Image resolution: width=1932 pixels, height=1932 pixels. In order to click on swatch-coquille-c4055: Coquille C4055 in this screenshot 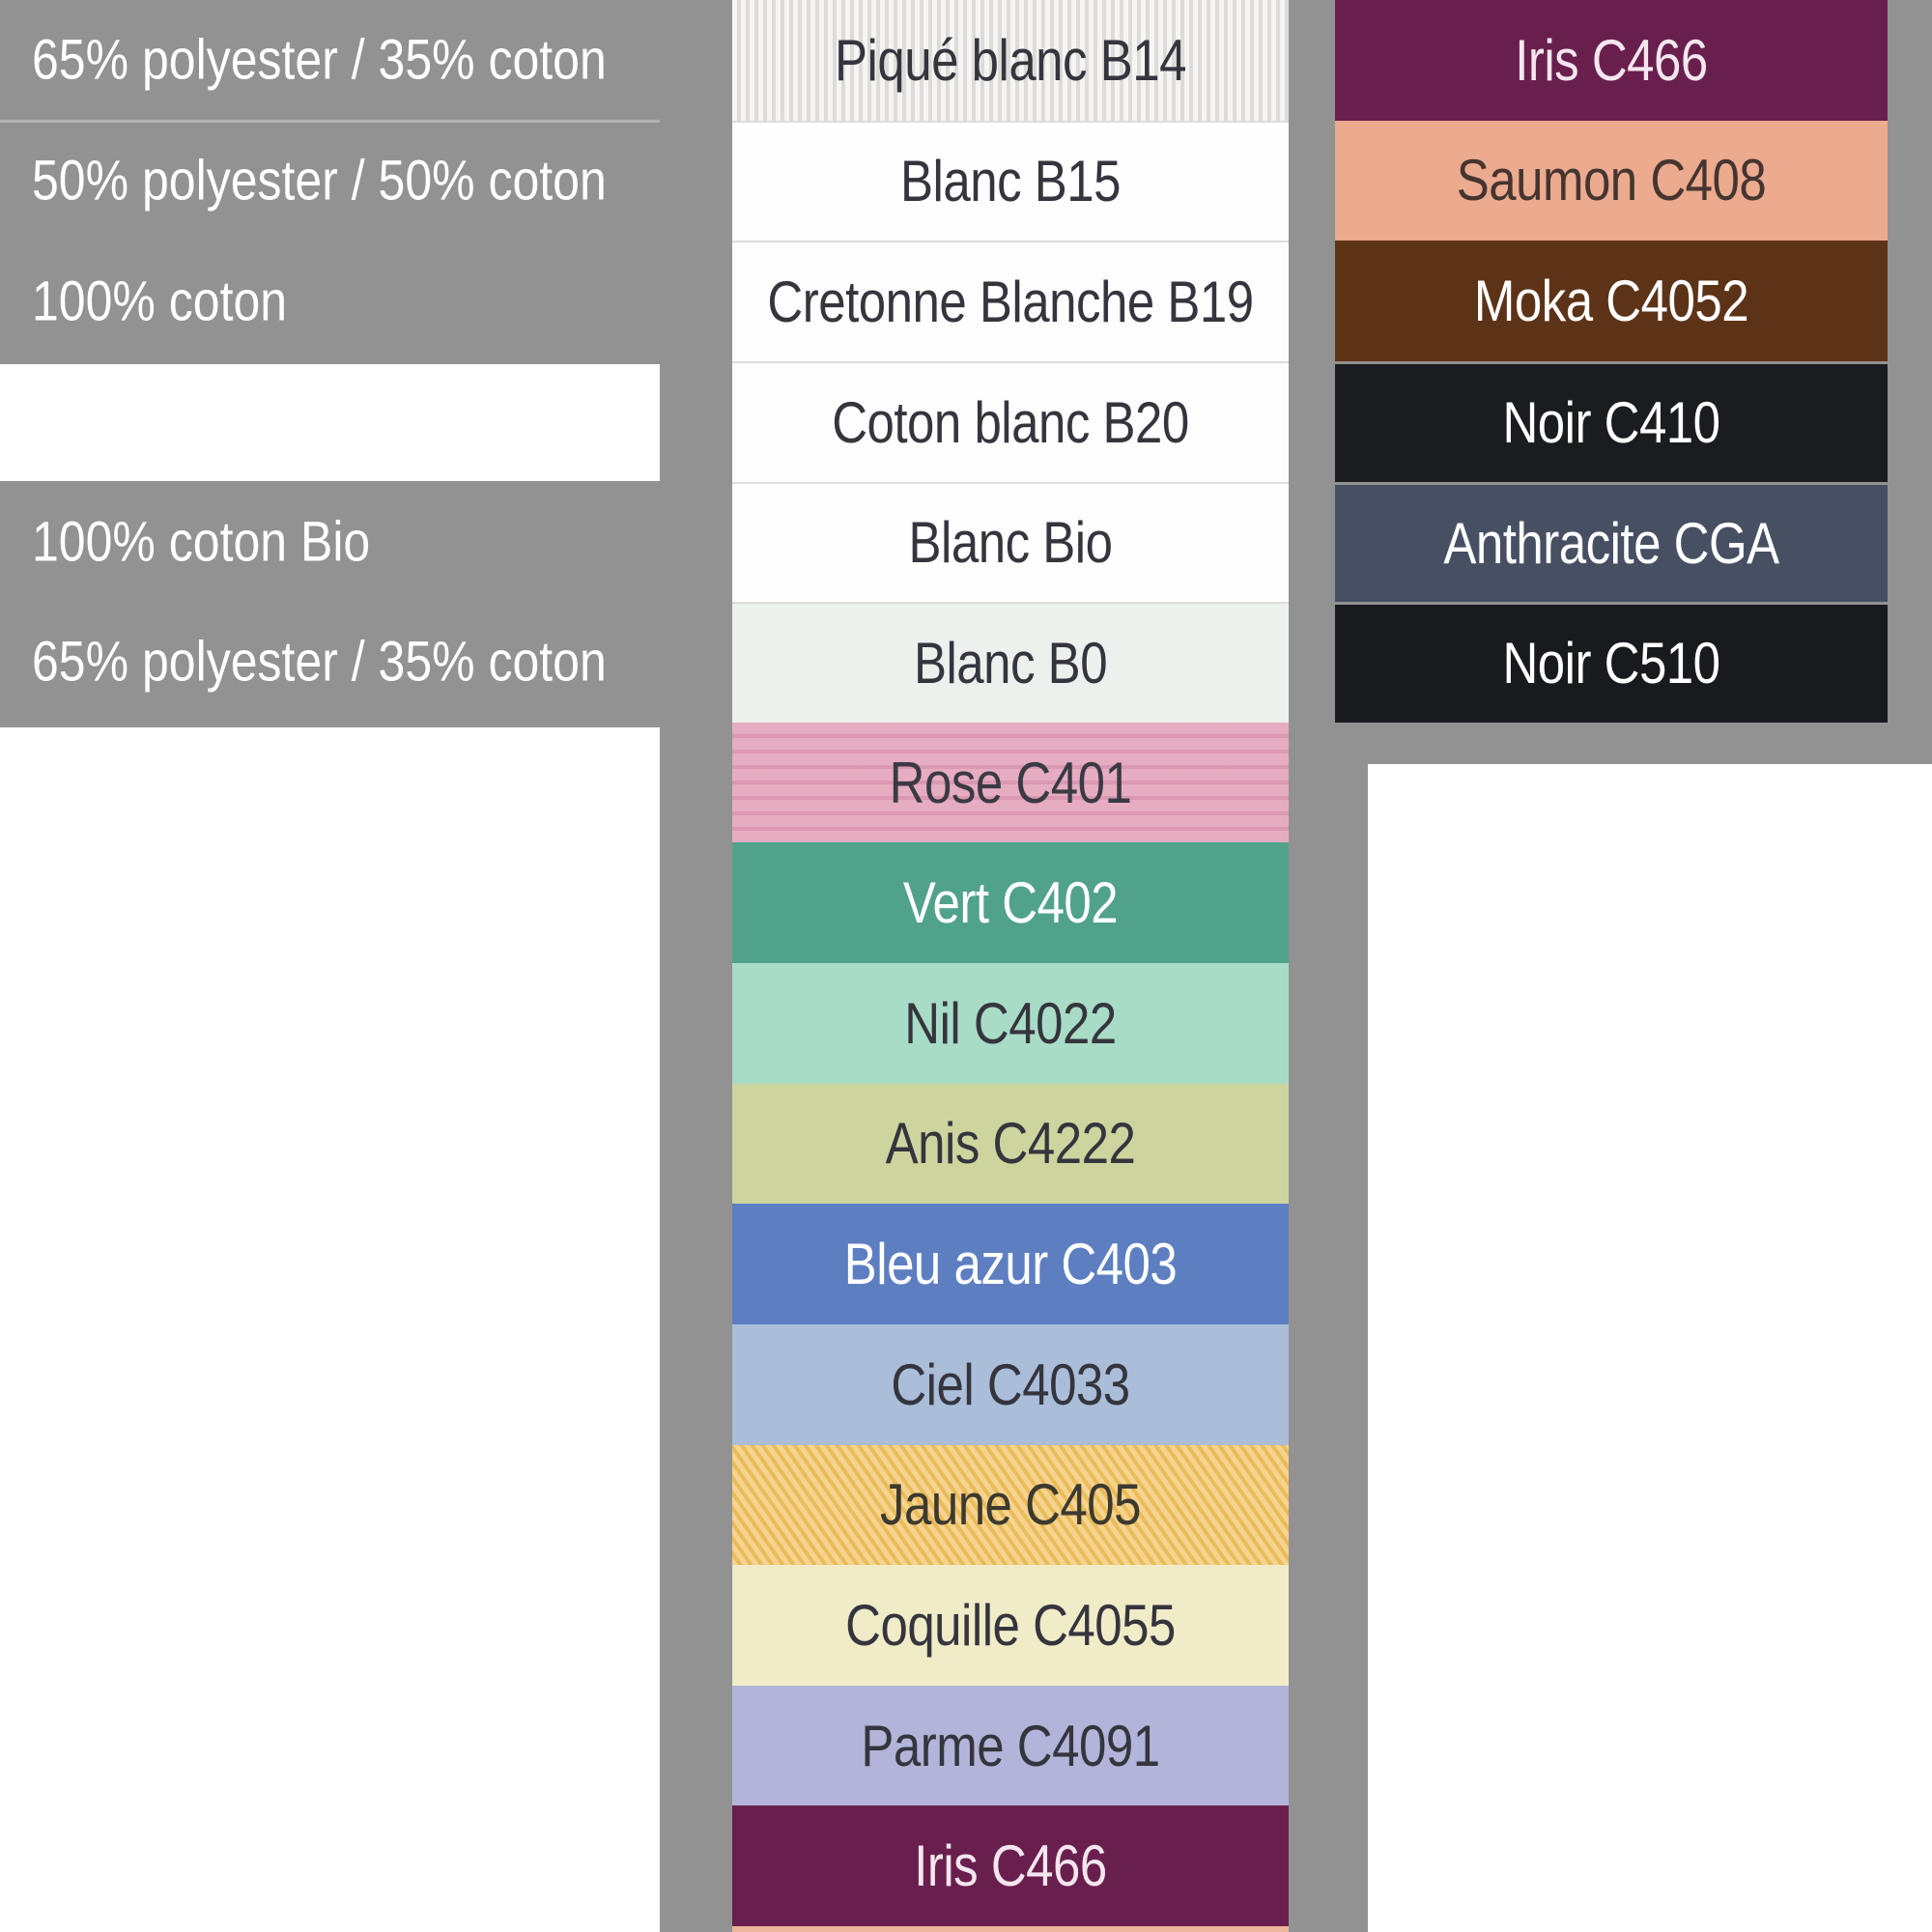, I will do `click(1011, 1625)`.